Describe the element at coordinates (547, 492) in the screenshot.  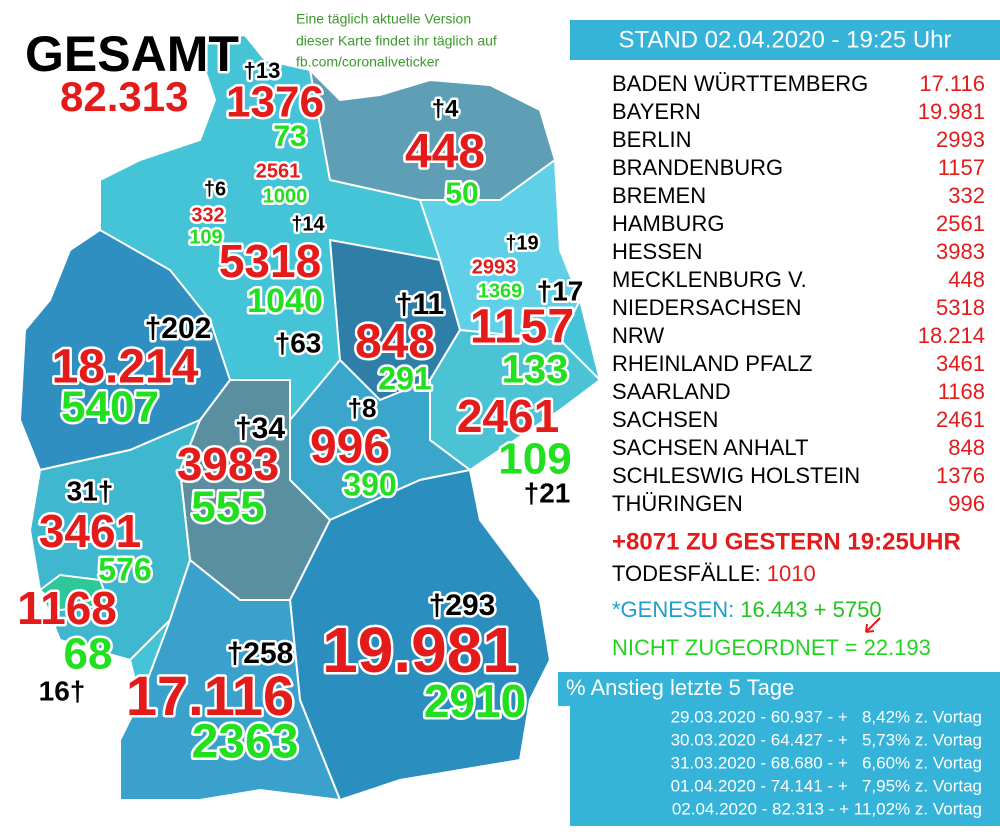
I see `deaths-label: †21` at that location.